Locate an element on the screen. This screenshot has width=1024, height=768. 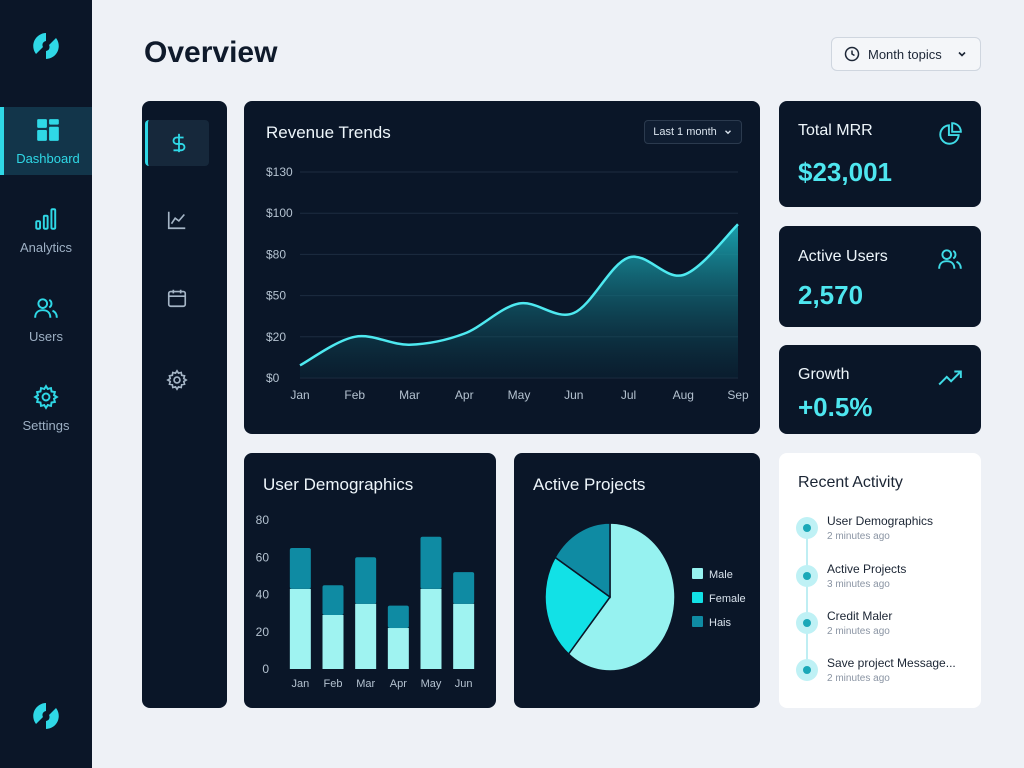
y-tick-label: $100 is located at coordinates (279, 213).